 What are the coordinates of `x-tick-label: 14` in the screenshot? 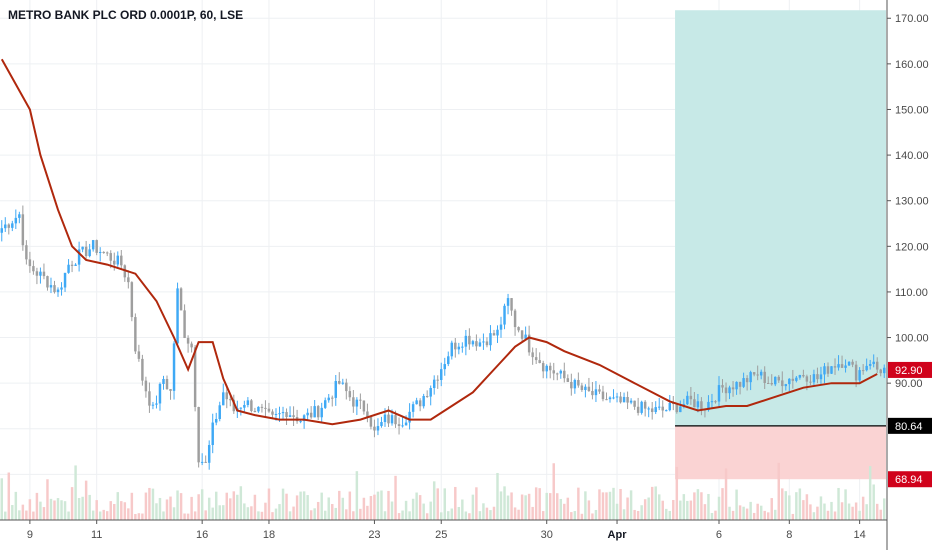 It's located at (860, 535).